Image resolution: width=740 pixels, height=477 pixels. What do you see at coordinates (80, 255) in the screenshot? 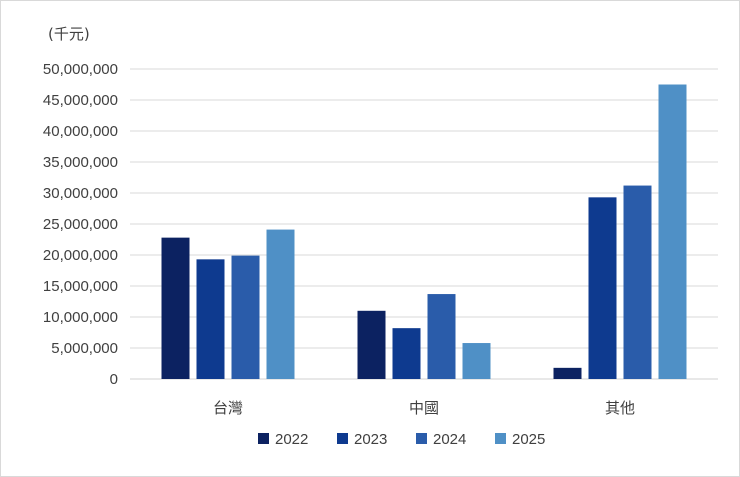
I see `y-tick-label: 20,000,000` at bounding box center [80, 255].